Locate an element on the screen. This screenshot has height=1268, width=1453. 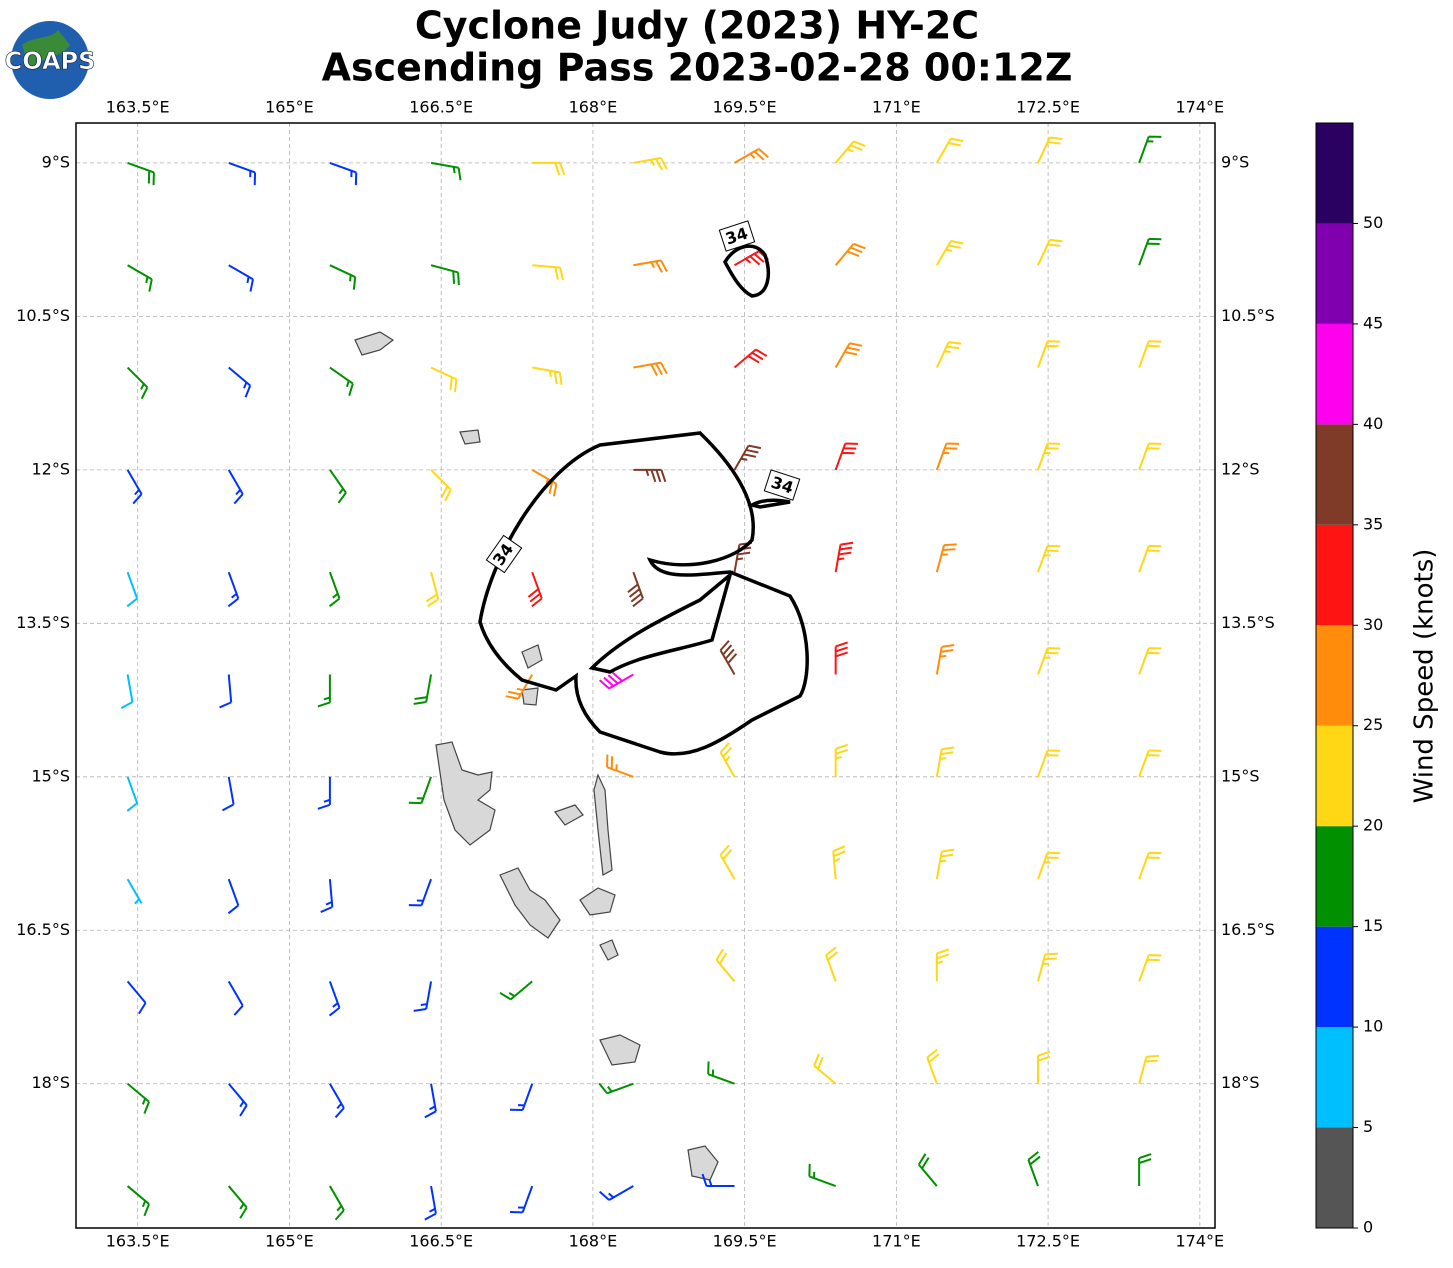
x-tick-label: 174°E is located at coordinates (1199, 1241).